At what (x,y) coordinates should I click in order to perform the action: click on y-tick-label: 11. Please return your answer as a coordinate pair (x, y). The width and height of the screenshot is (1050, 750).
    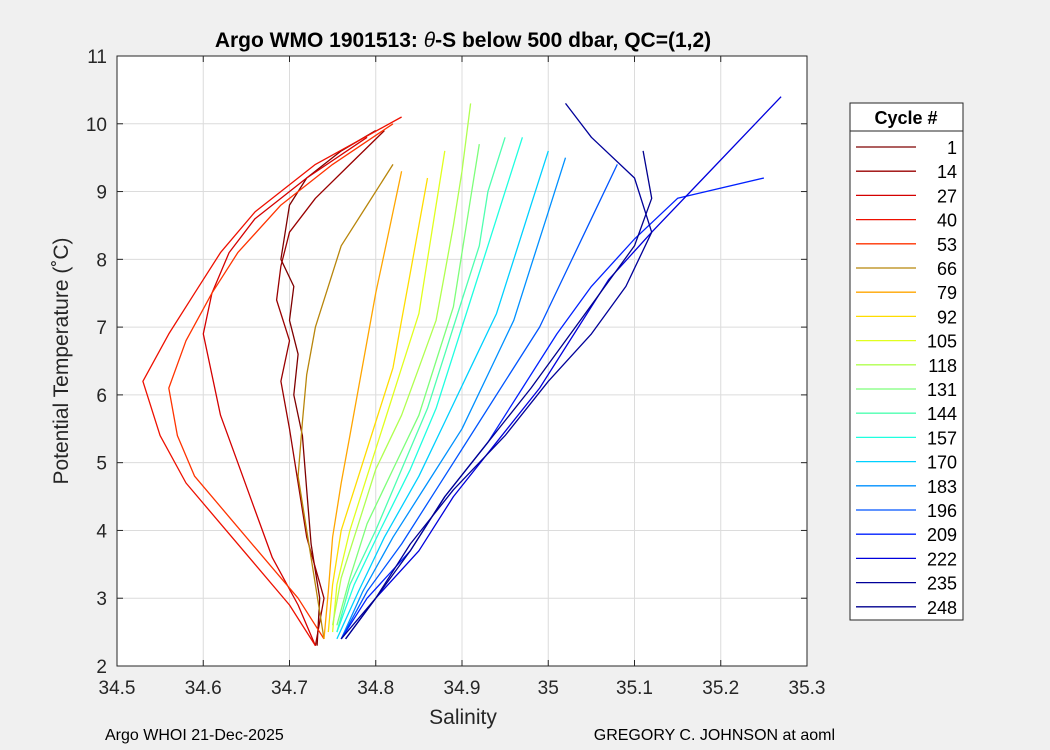
    Looking at the image, I should click on (97, 57).